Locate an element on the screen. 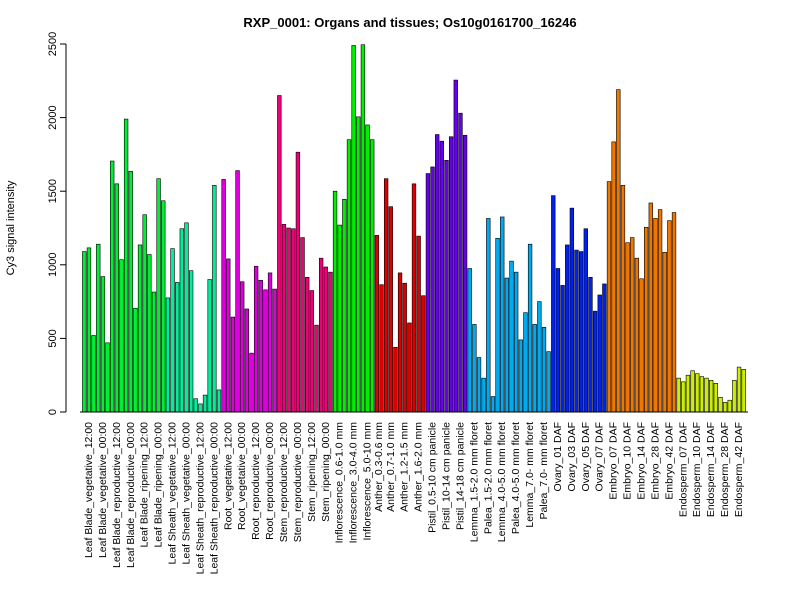  x-tick-label: Leaf Blade_reproductive_12:00 is located at coordinates (117, 495).